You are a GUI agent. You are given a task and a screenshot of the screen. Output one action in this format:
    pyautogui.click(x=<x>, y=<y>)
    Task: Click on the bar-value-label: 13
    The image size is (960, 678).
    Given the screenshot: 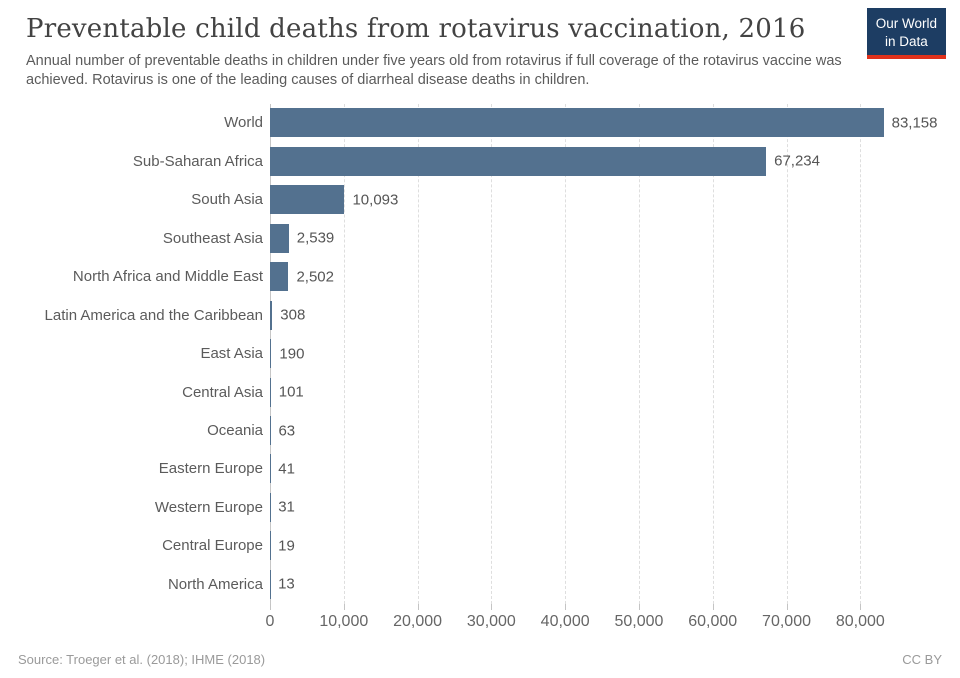 What is the action you would take?
    pyautogui.click(x=286, y=584)
    